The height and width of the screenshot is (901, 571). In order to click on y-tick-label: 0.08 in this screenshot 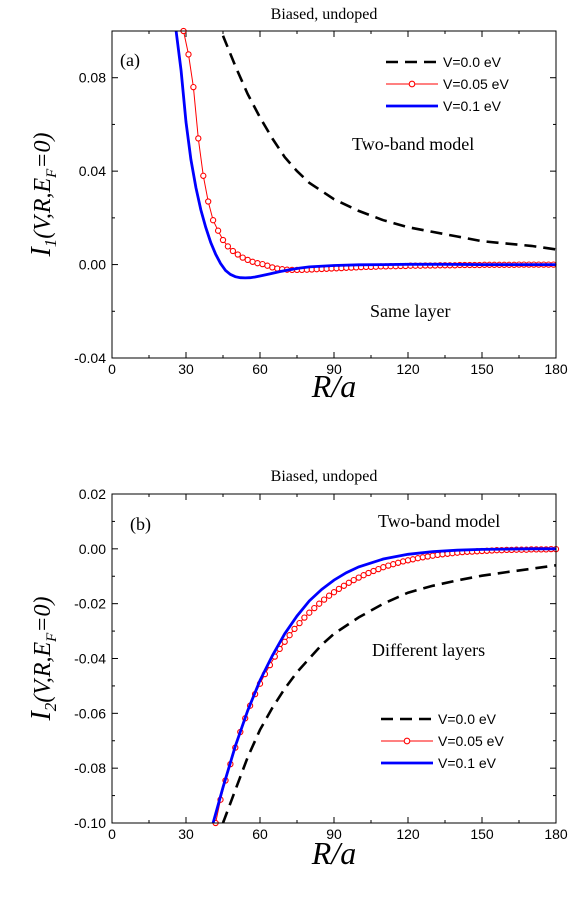, I will do `click(92, 78)`.